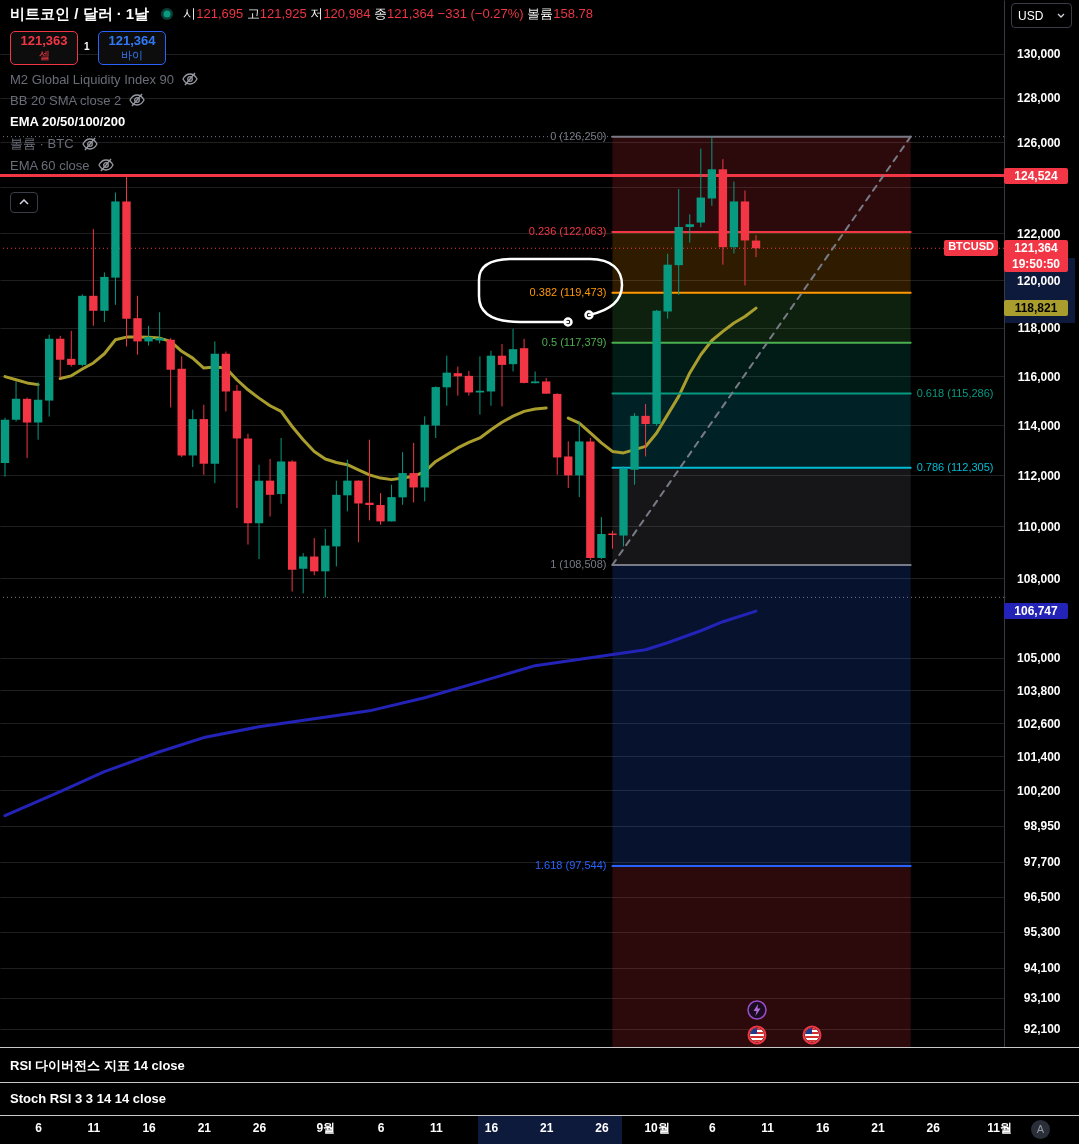 The height and width of the screenshot is (1144, 1079). Describe the element at coordinates (1036, 175) in the screenshot. I see `ref-line-label: 124,524` at that location.